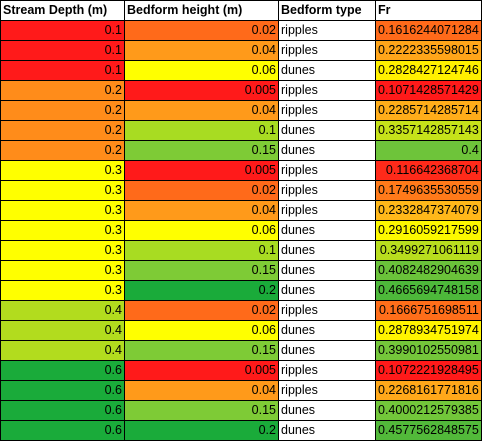 This screenshot has height=441, width=491. Describe the element at coordinates (428, 290) in the screenshot. I see `cell-fr: 0.4665694748158` at that location.